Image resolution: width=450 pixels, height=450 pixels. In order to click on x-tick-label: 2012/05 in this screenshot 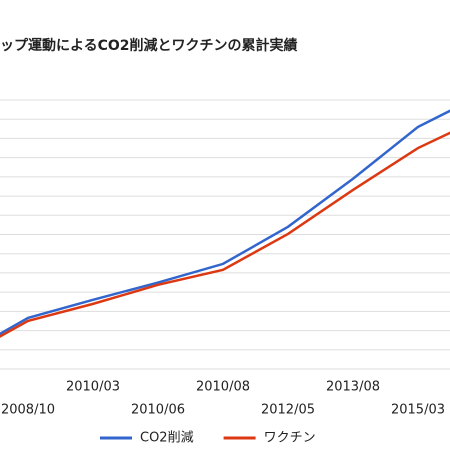, I will do `click(288, 410)`.